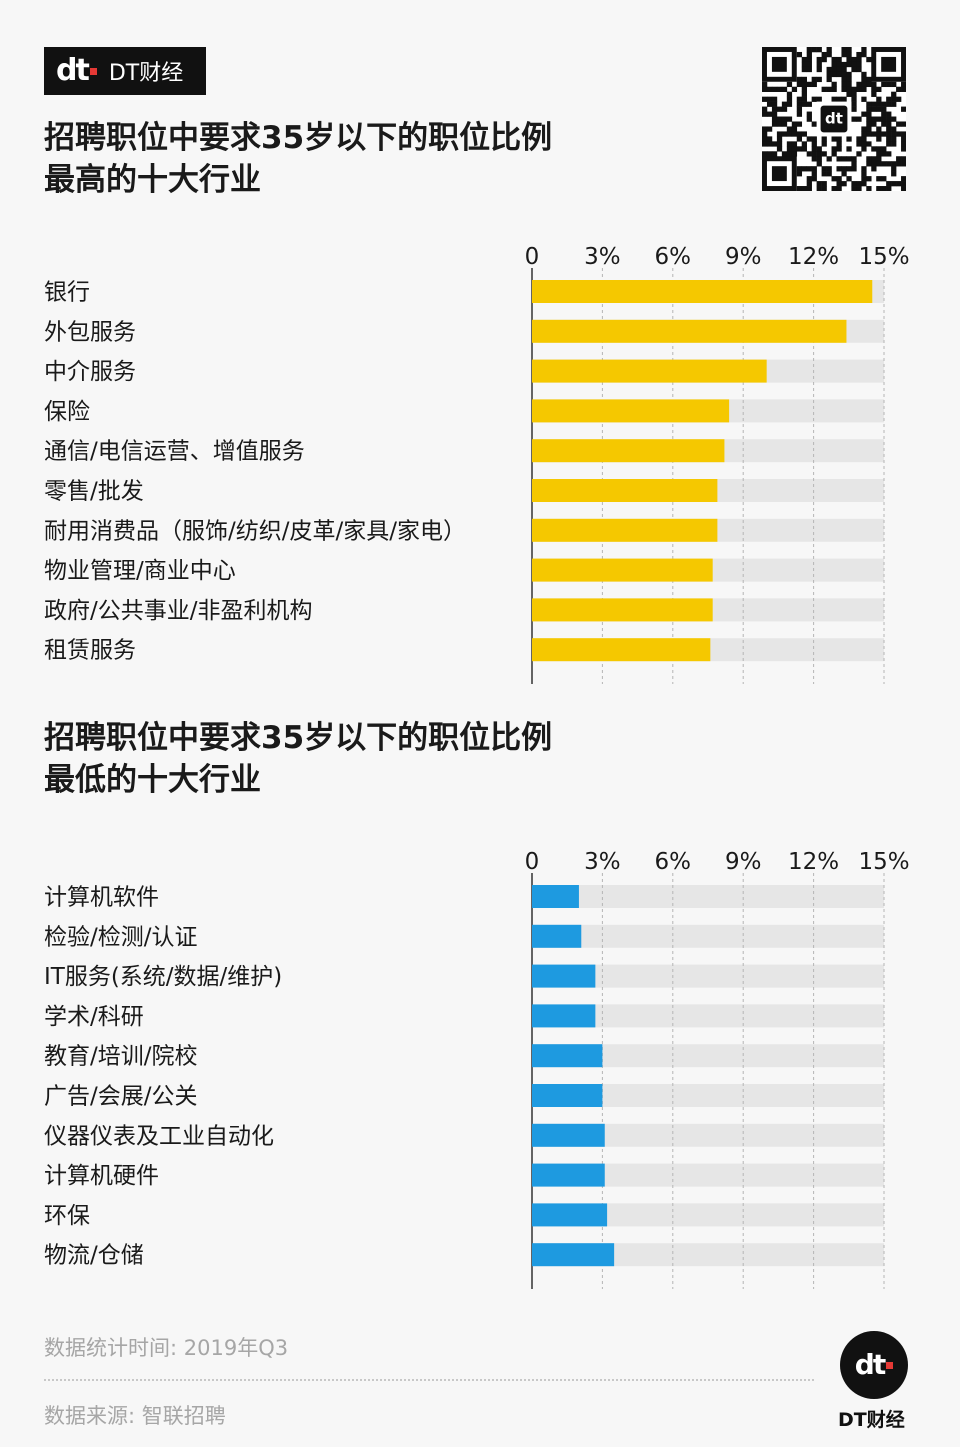  What do you see at coordinates (178, 611) in the screenshot?
I see `category-label: 政府/公共事业/非盈利机构` at bounding box center [178, 611].